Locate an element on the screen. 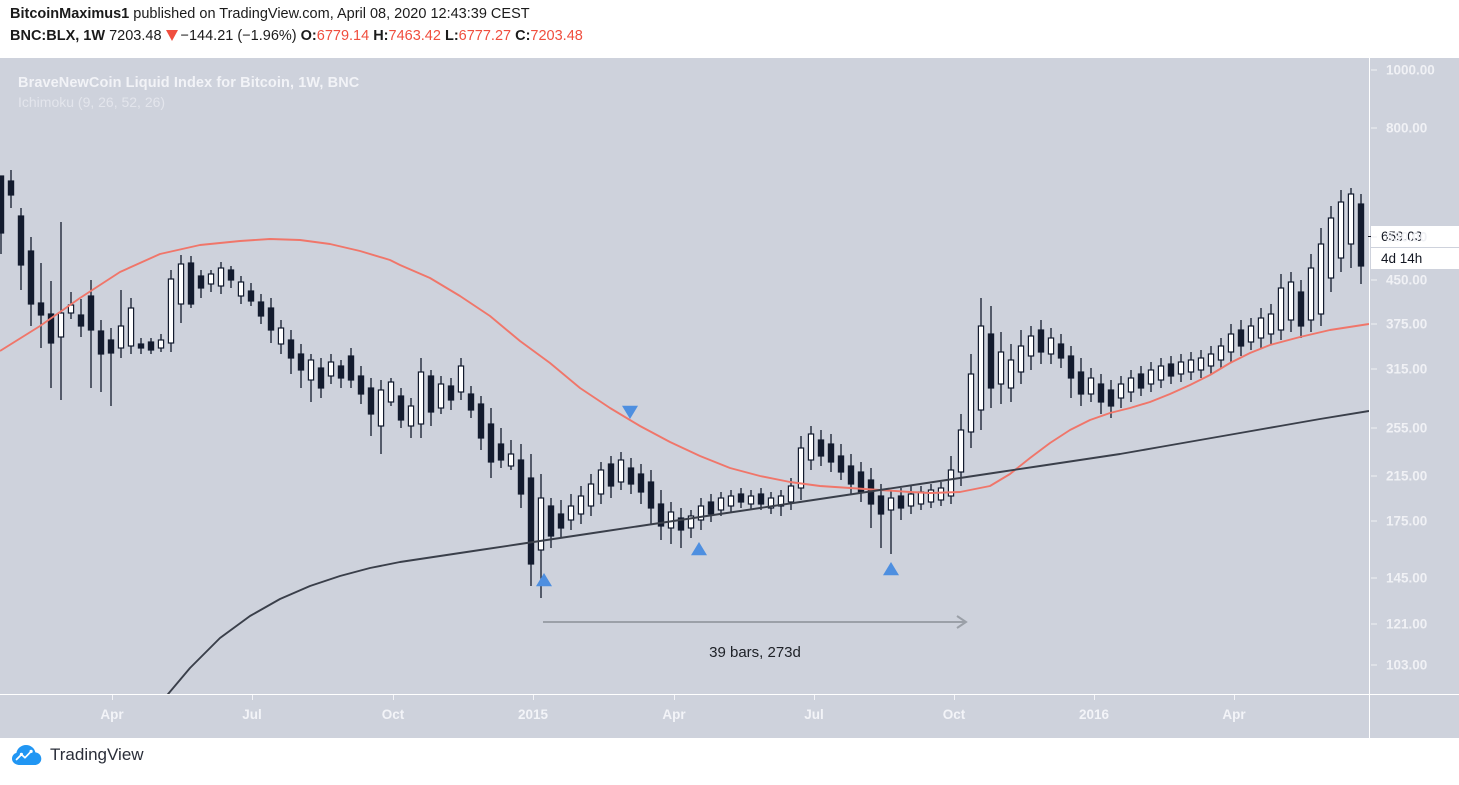 The height and width of the screenshot is (785, 1459). open-value: 6779.14 is located at coordinates (343, 36).